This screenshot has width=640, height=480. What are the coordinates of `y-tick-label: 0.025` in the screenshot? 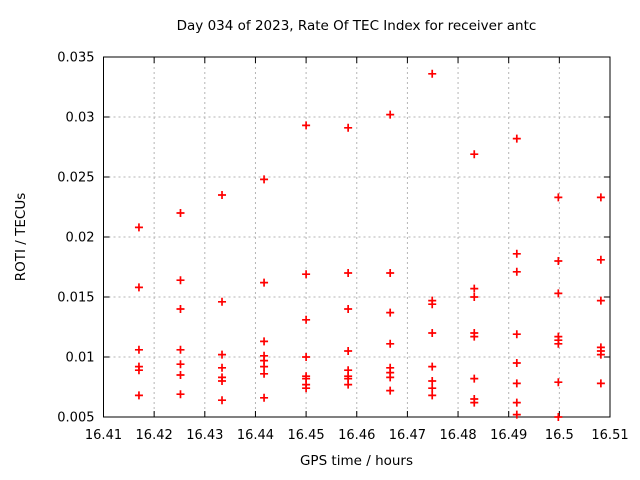 It's located at (75, 178).